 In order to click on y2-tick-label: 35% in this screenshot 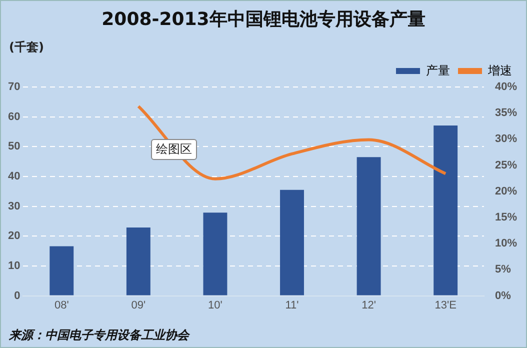, I will do `click(506, 113)`.